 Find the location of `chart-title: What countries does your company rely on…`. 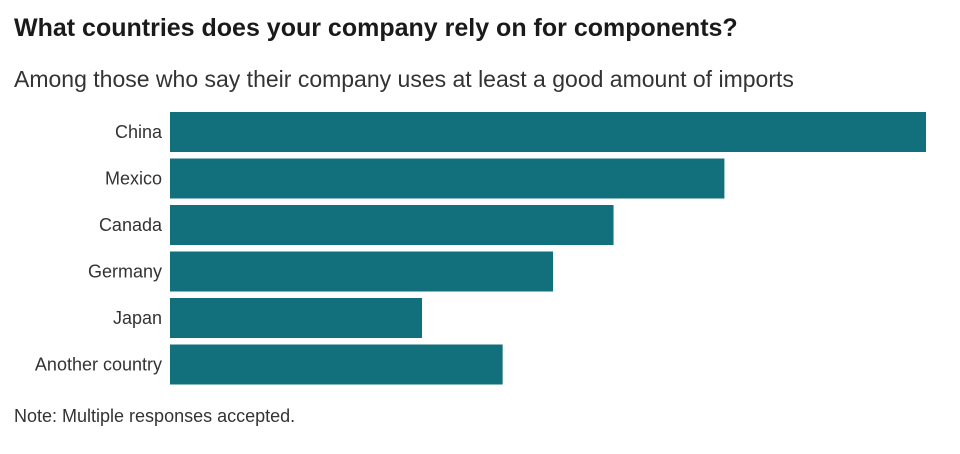

chart-title: What countries does your company rely on… is located at coordinates (376, 28).